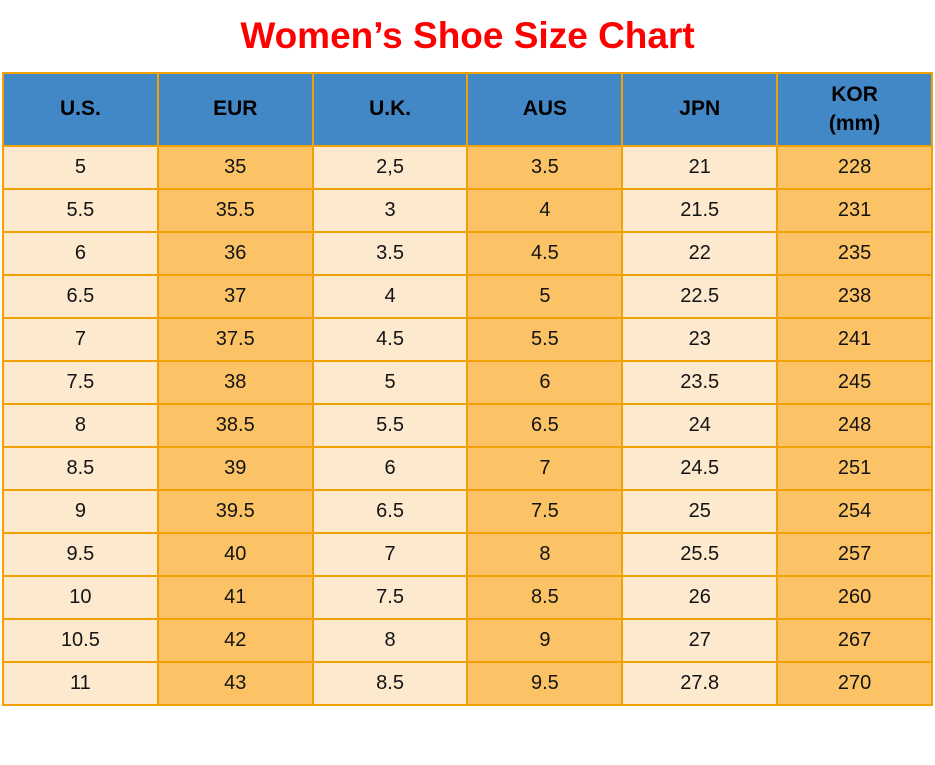 The width and height of the screenshot is (935, 765). I want to click on table-row: 9.5 40 7 8 25.5 257, so click(467, 554).